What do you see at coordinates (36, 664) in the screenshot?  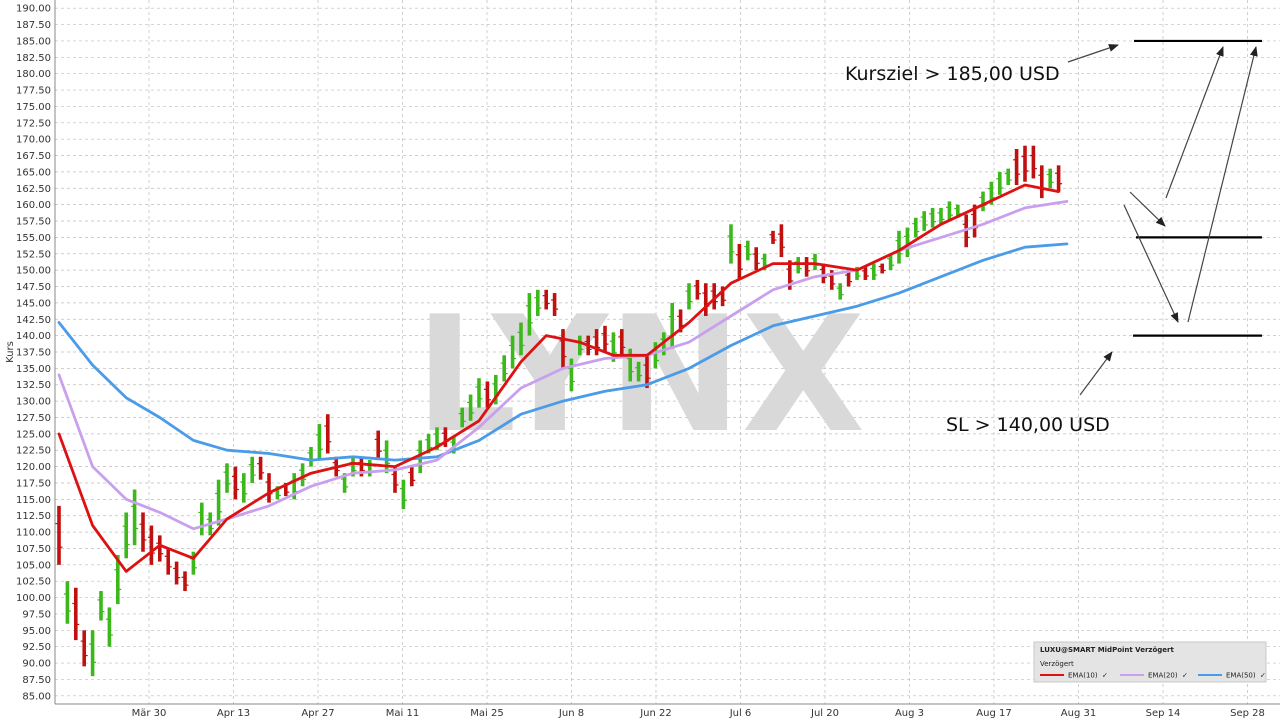 I see `y-tick-label: 90.00` at bounding box center [36, 664].